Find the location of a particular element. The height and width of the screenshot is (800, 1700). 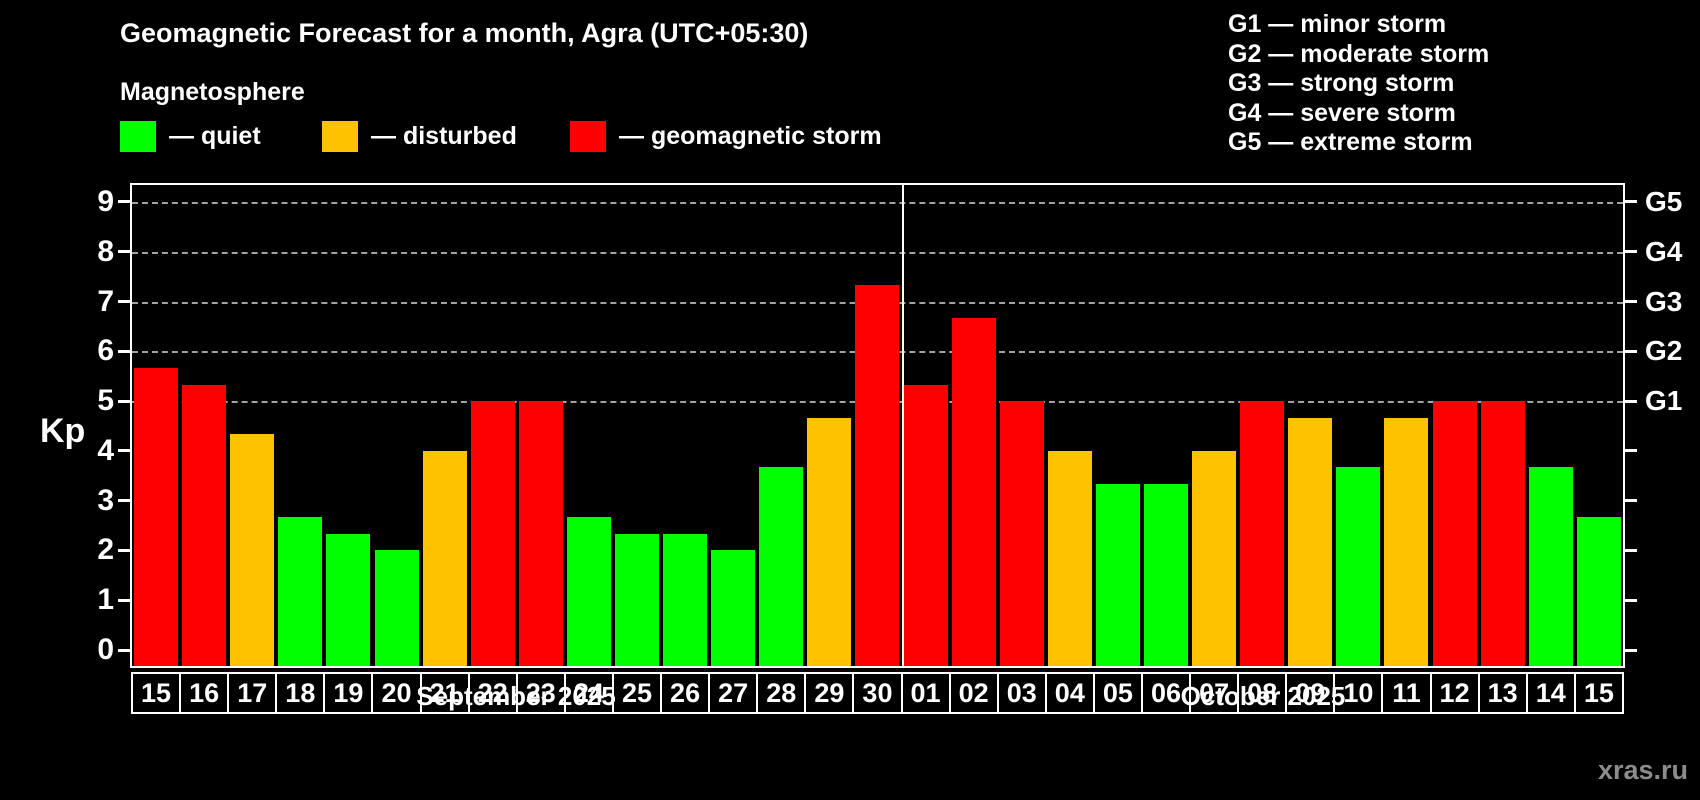

gridline-kp9 is located at coordinates (877, 202).